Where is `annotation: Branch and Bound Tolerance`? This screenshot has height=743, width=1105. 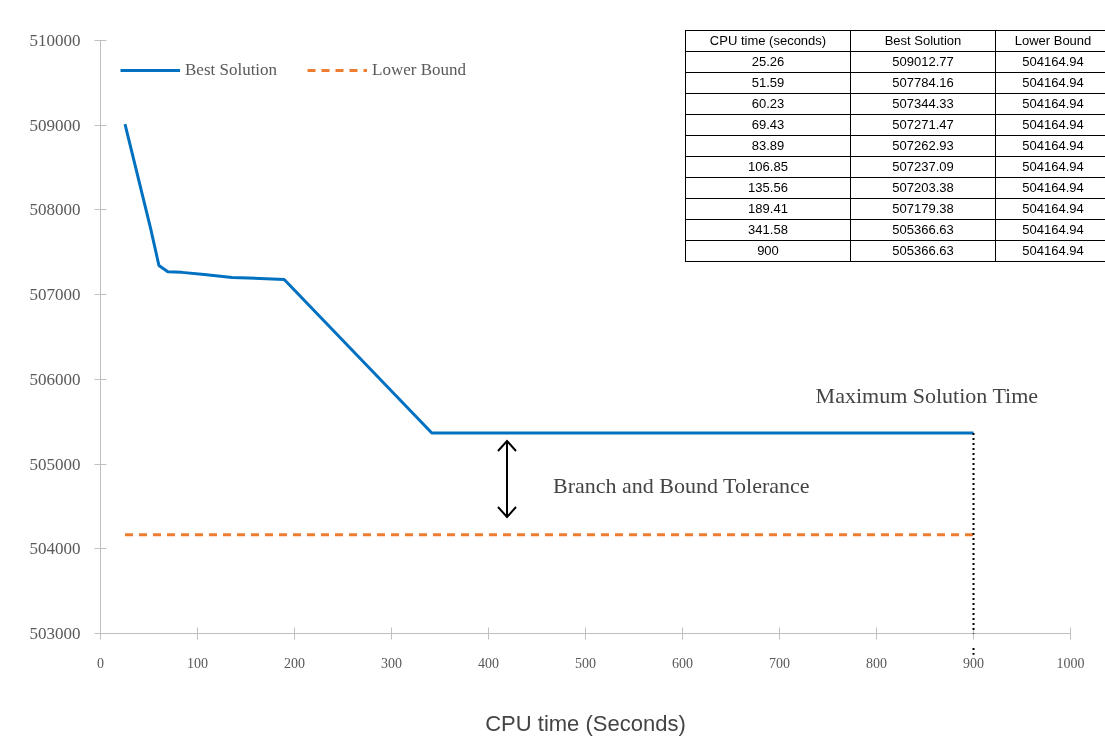 annotation: Branch and Bound Tolerance is located at coordinates (681, 485).